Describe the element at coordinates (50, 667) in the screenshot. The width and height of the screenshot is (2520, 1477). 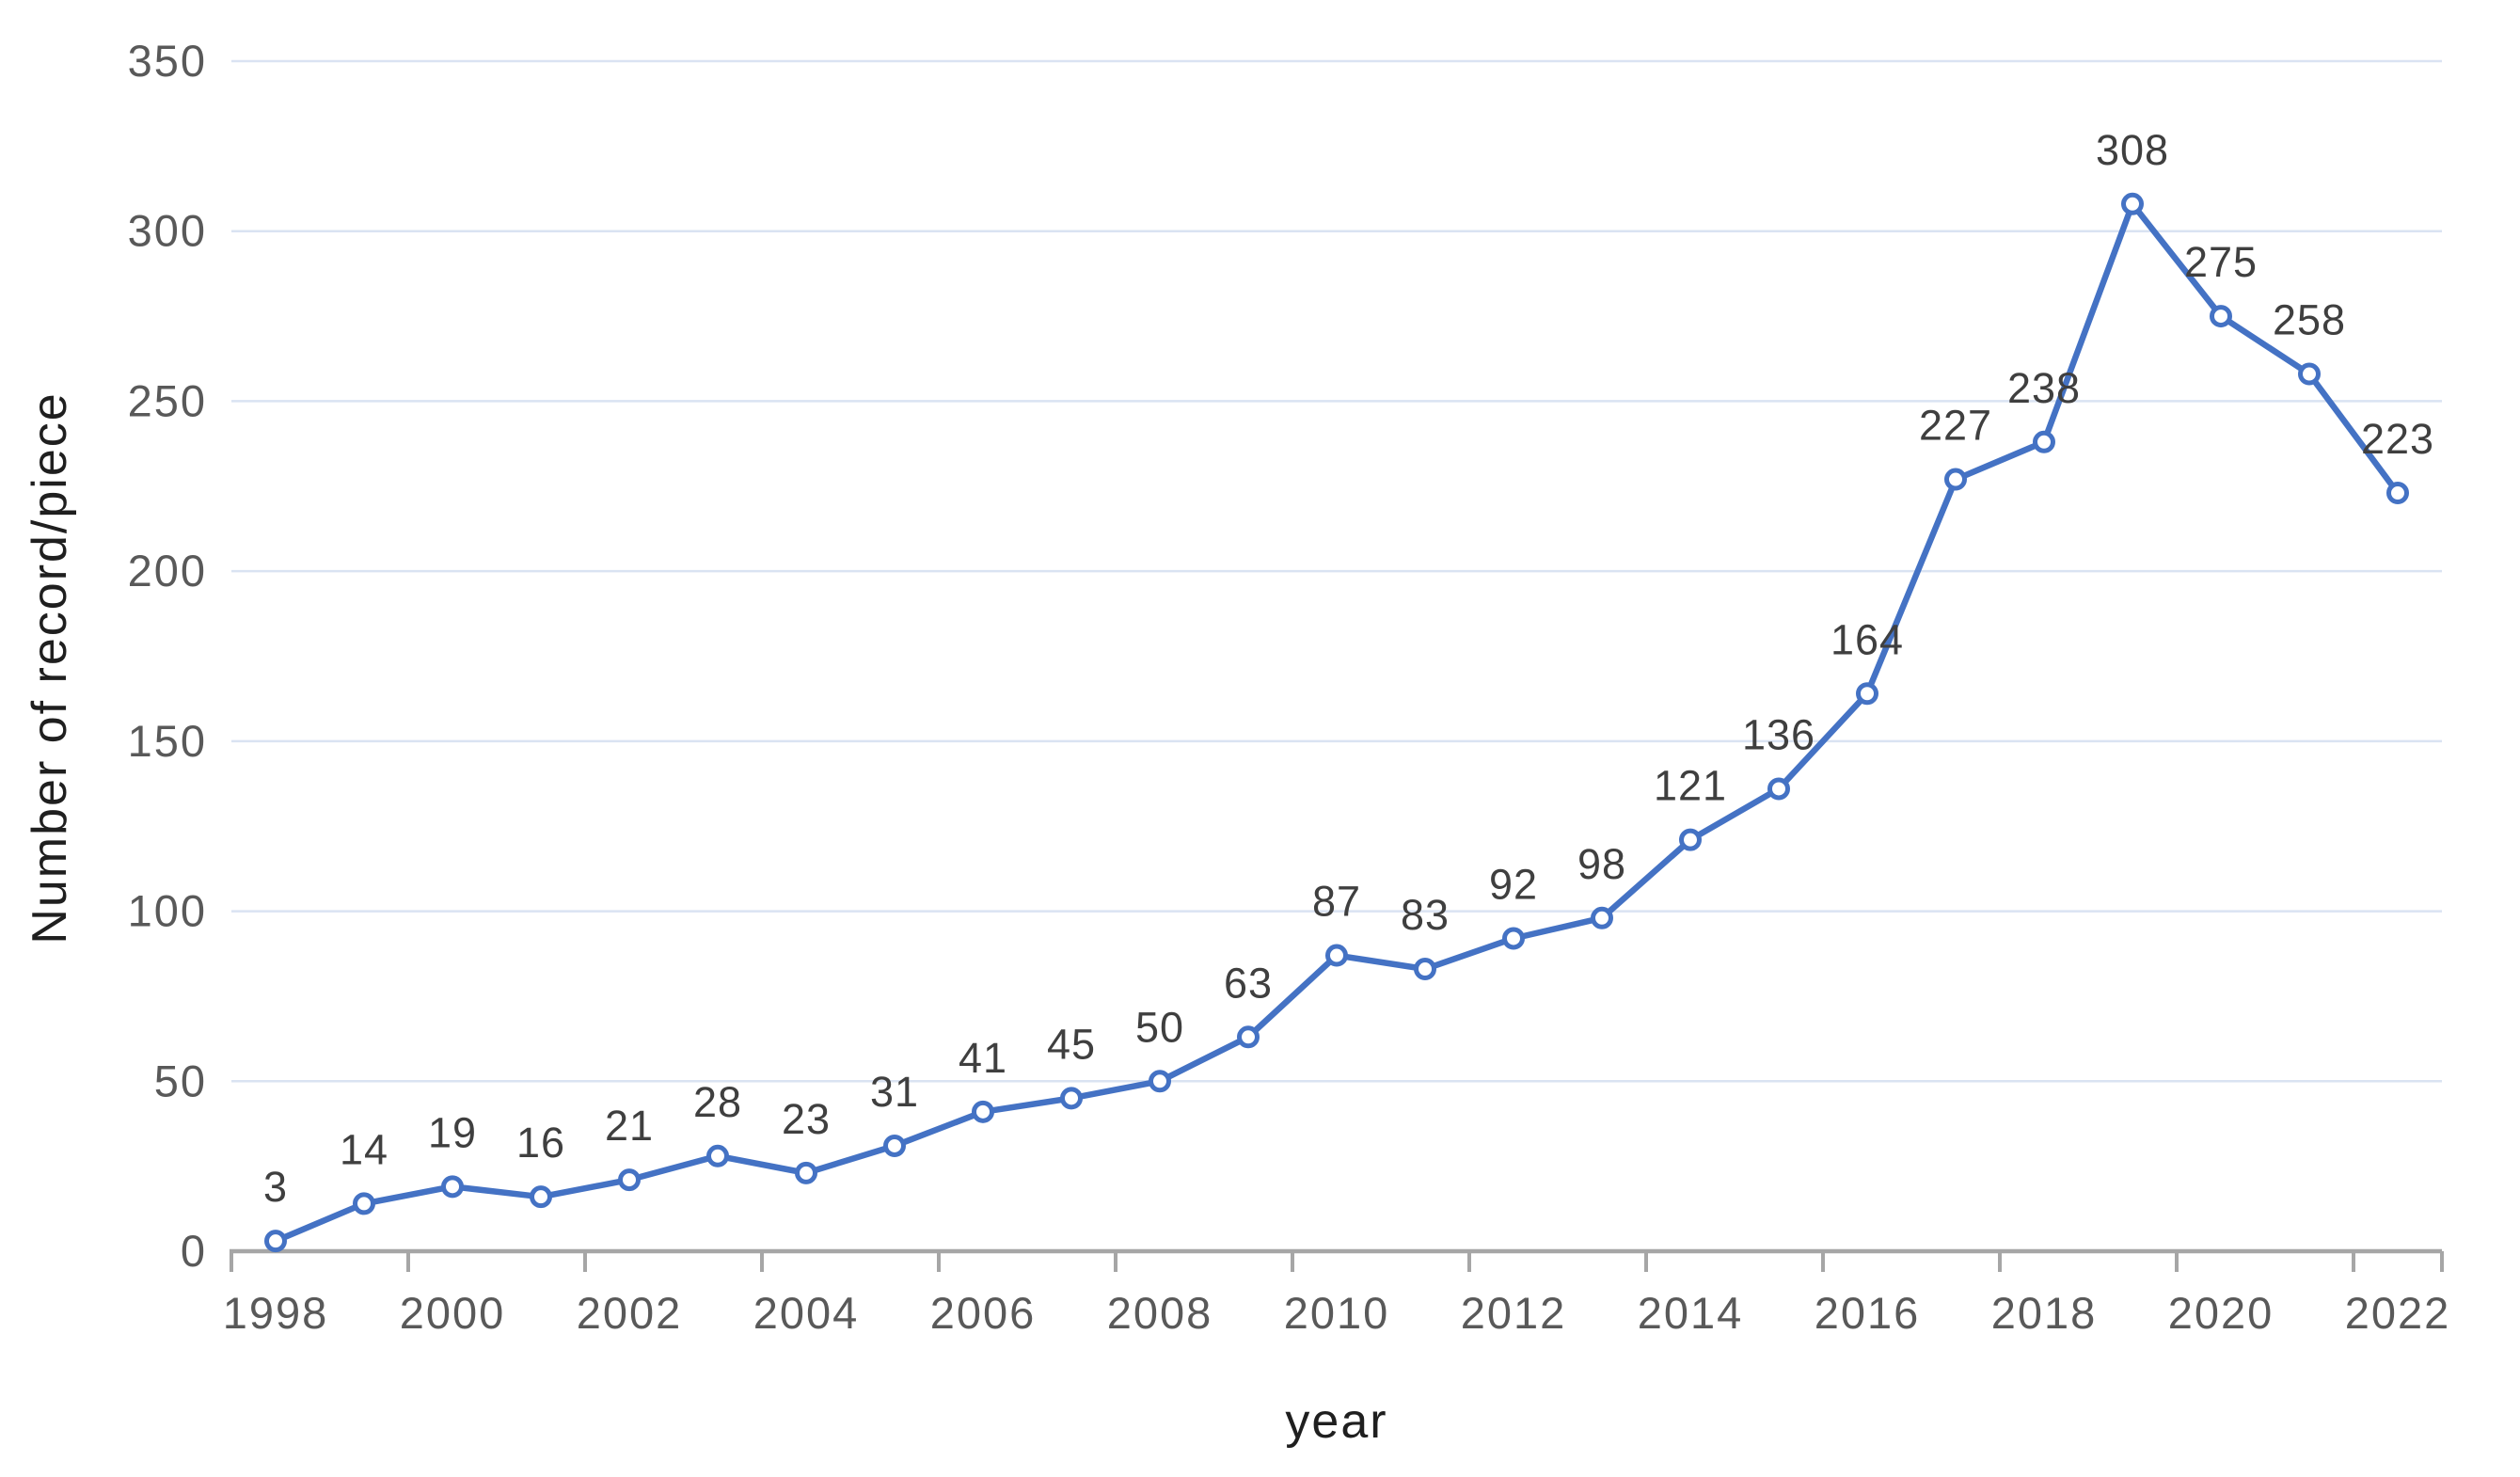
I see `y-axis-title: Number of record/piece` at that location.